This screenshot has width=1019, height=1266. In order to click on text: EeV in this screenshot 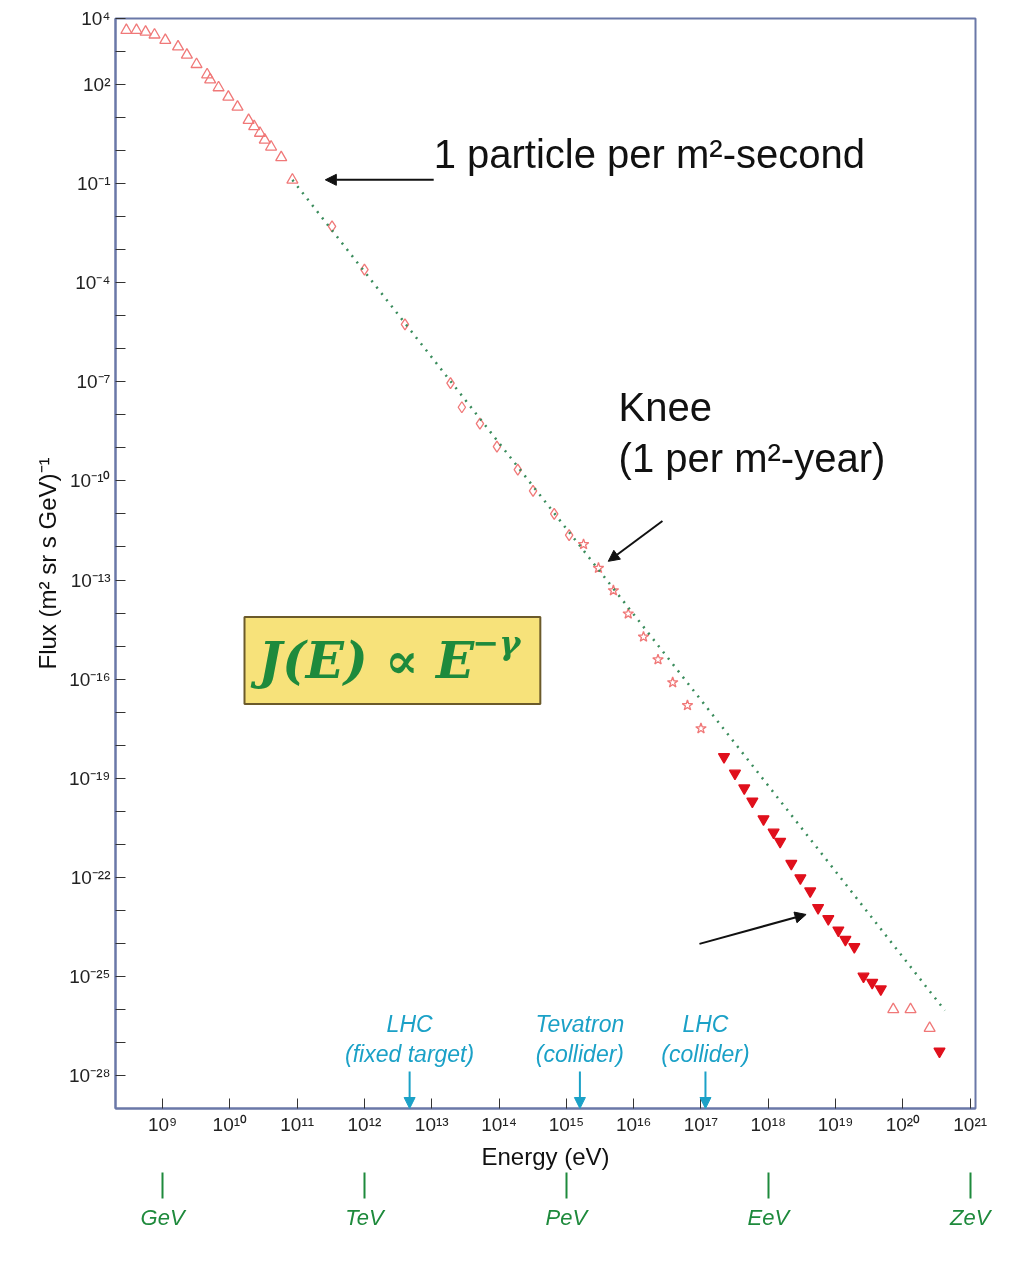, I will do `click(769, 1217)`.